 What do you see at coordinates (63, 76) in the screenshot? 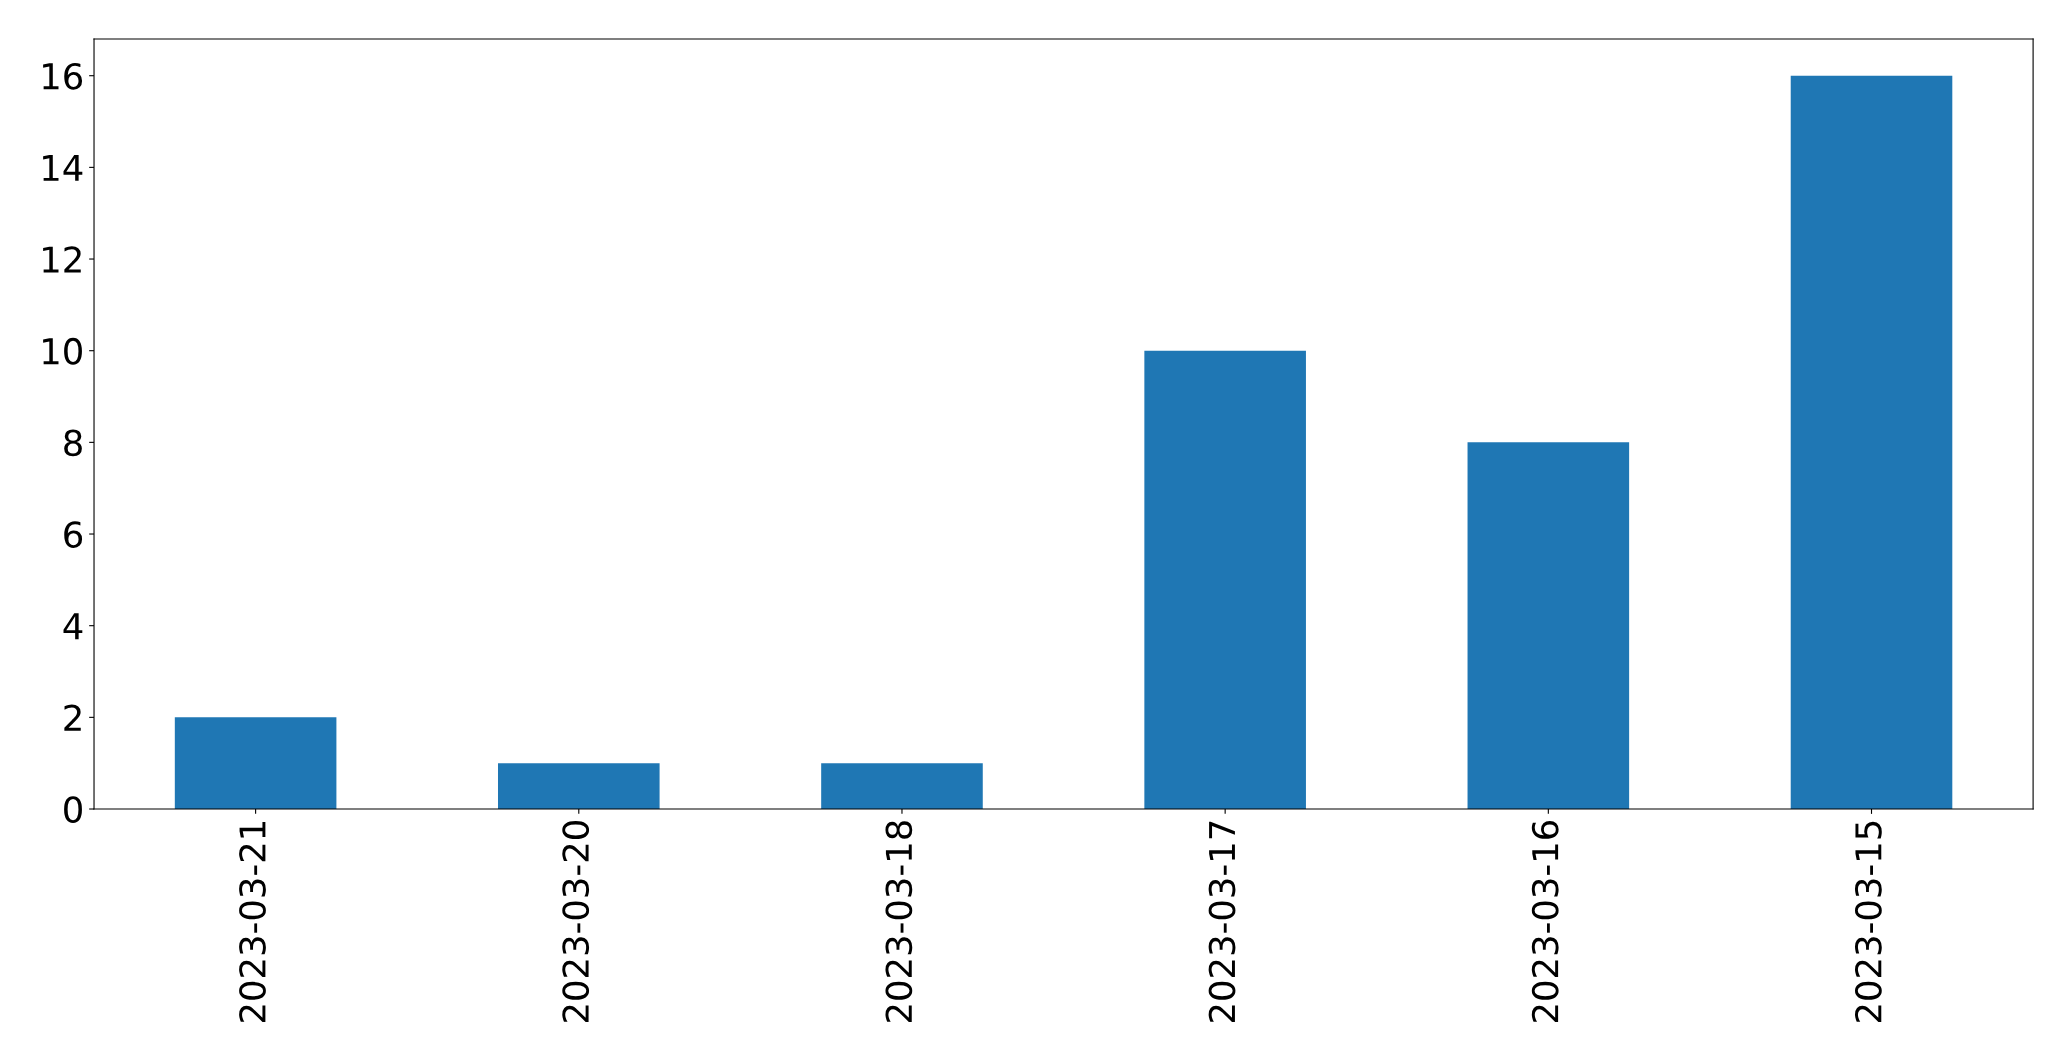
I see `y-tick-label: 16` at bounding box center [63, 76].